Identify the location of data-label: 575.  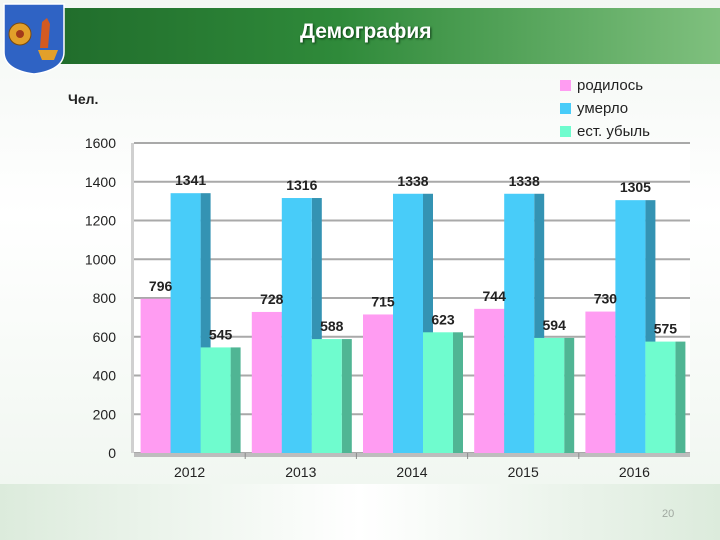
(666, 329).